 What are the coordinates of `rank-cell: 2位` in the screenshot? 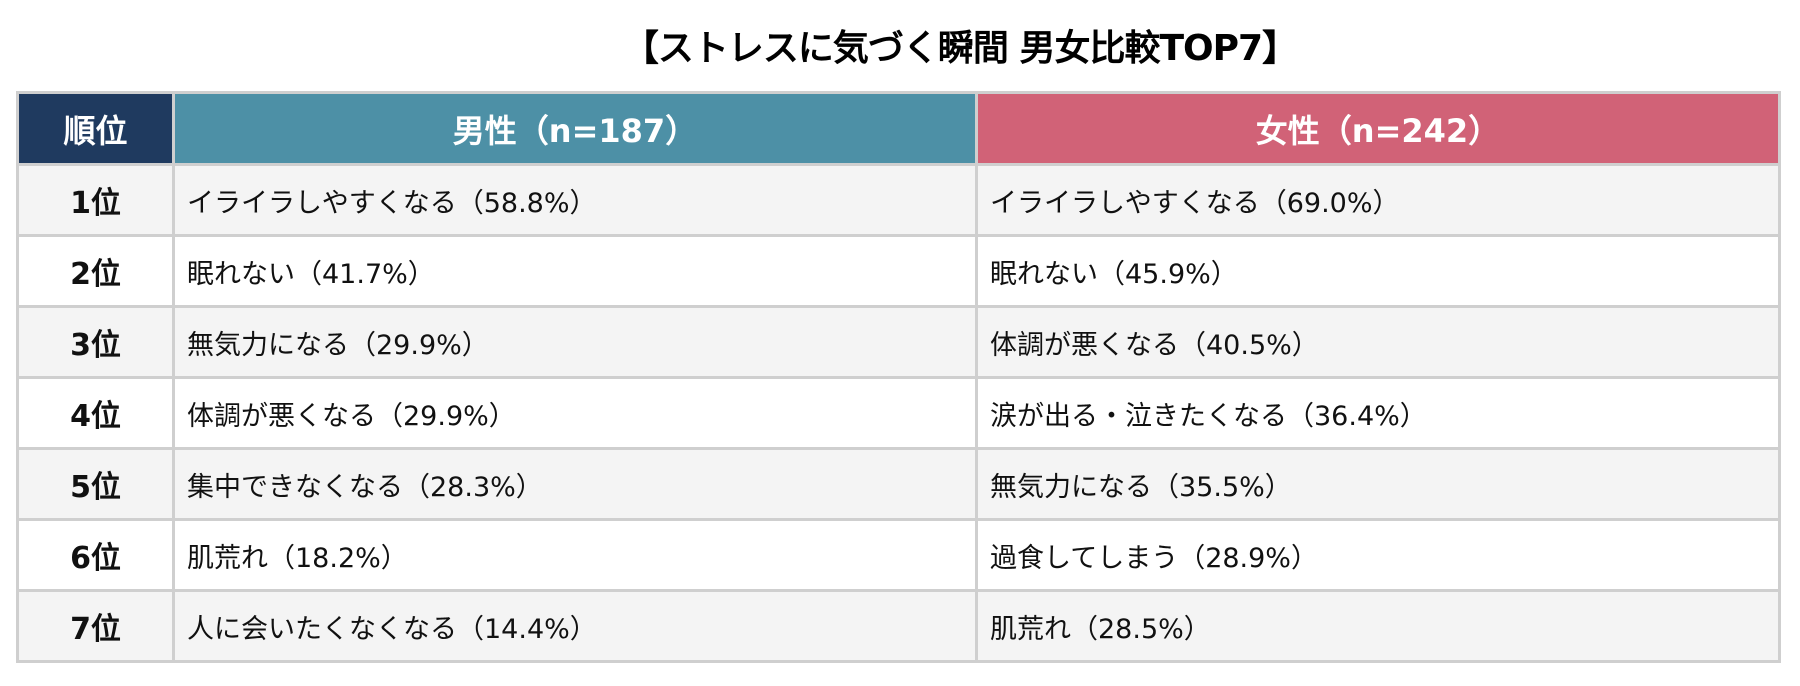 It's located at (95, 271).